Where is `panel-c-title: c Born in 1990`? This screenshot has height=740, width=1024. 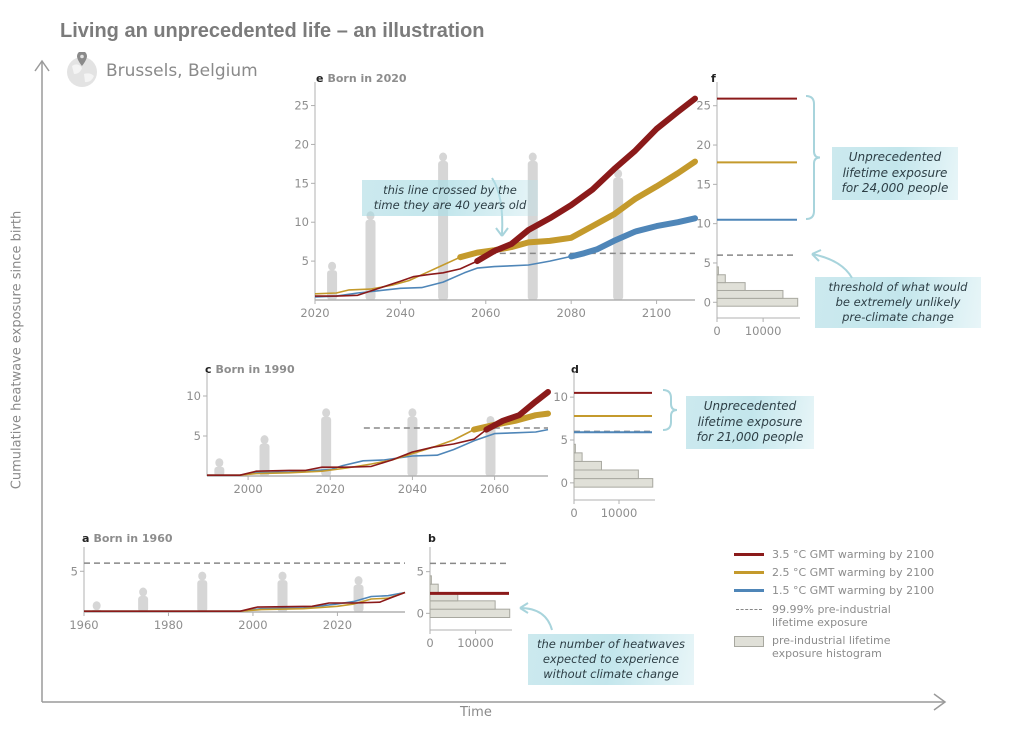
panel-c-title: c Born in 1990 is located at coordinates (250, 369).